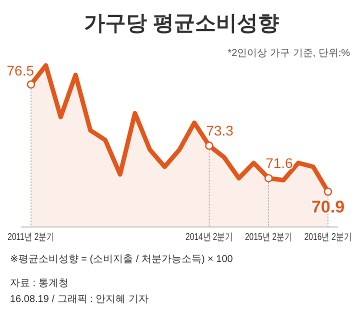 The image size is (363, 320). Describe the element at coordinates (79, 299) in the screenshot. I see `annotation: 16.08.19 / 그래픽 : 안지혜 기자` at that location.